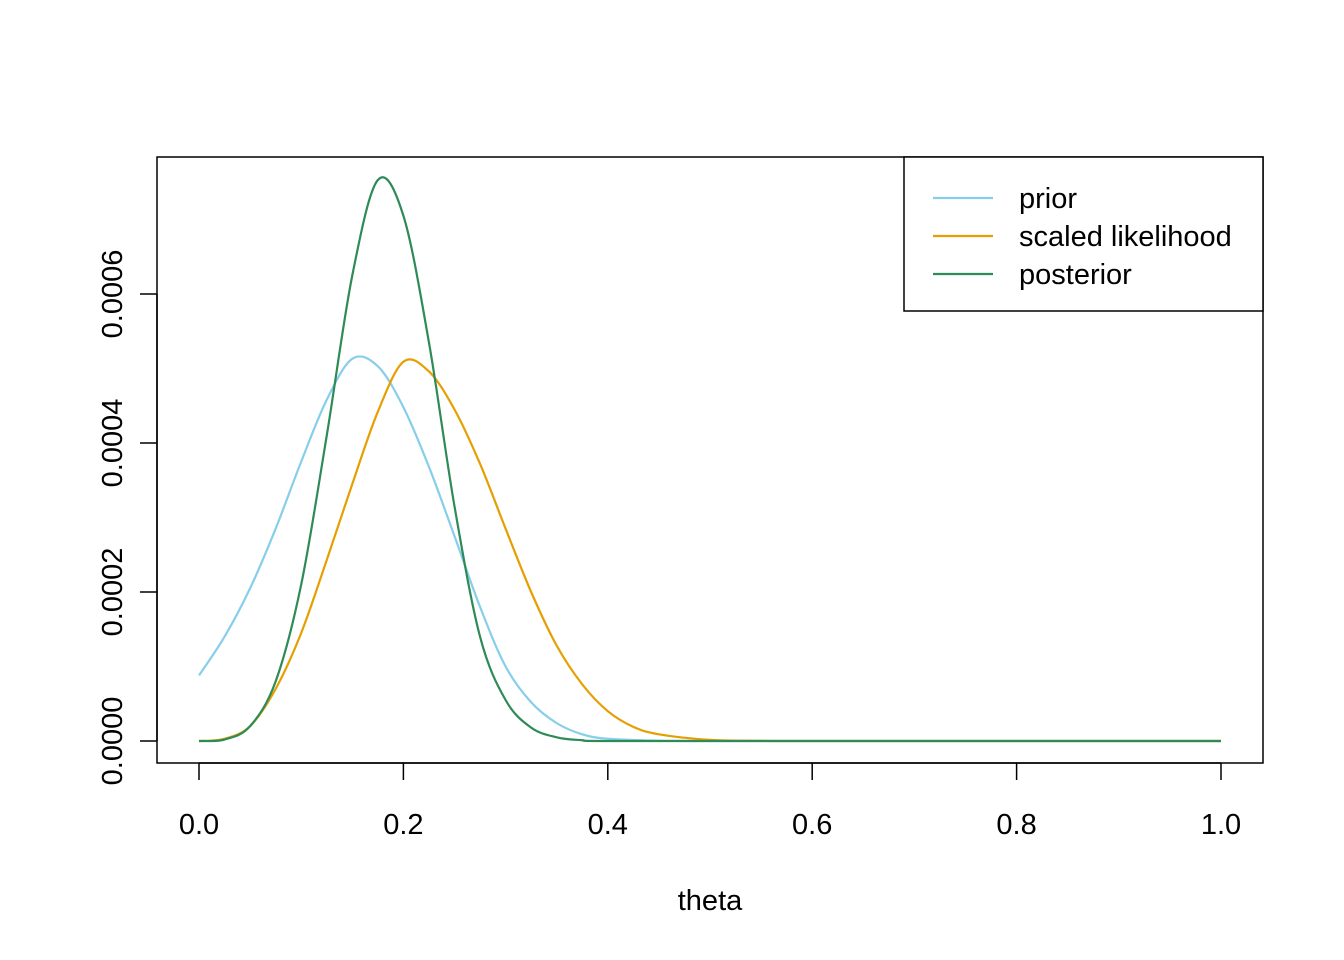 This screenshot has height=960, width=1344. I want to click on x-tick-label: 0.0, so click(199, 825).